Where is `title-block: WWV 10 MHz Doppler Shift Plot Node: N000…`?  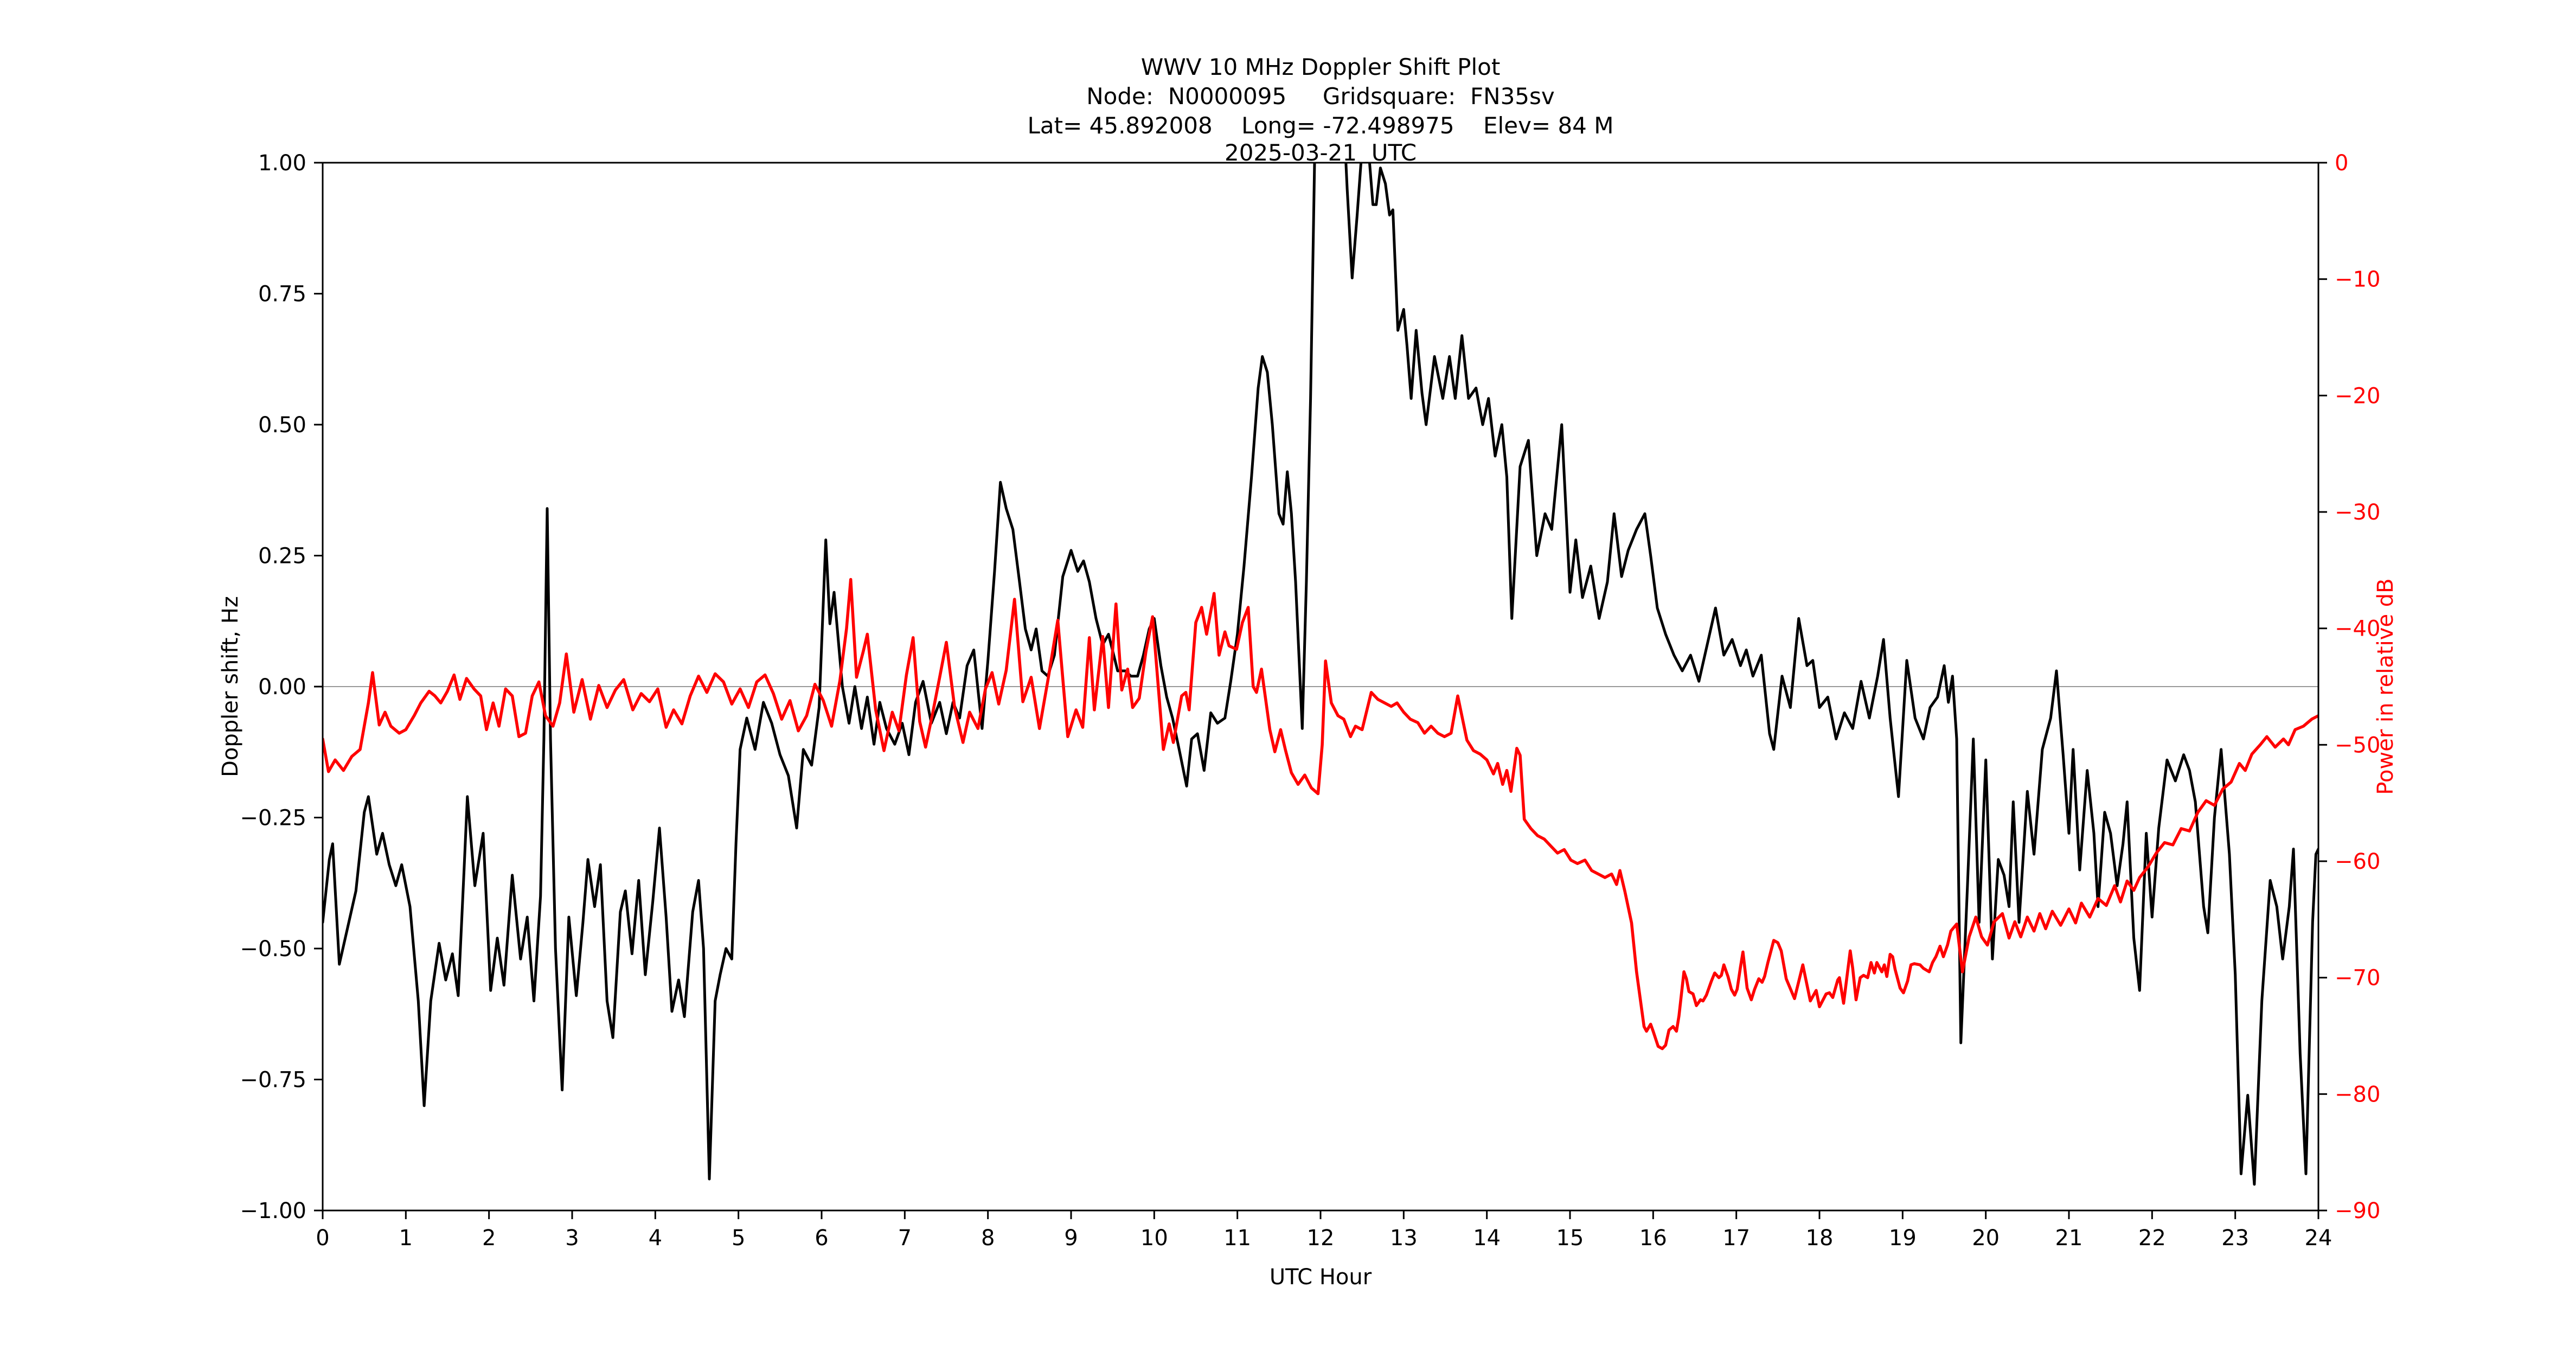 title-block: WWV 10 MHz Doppler Shift Plot Node: N000… is located at coordinates (1320, 110).